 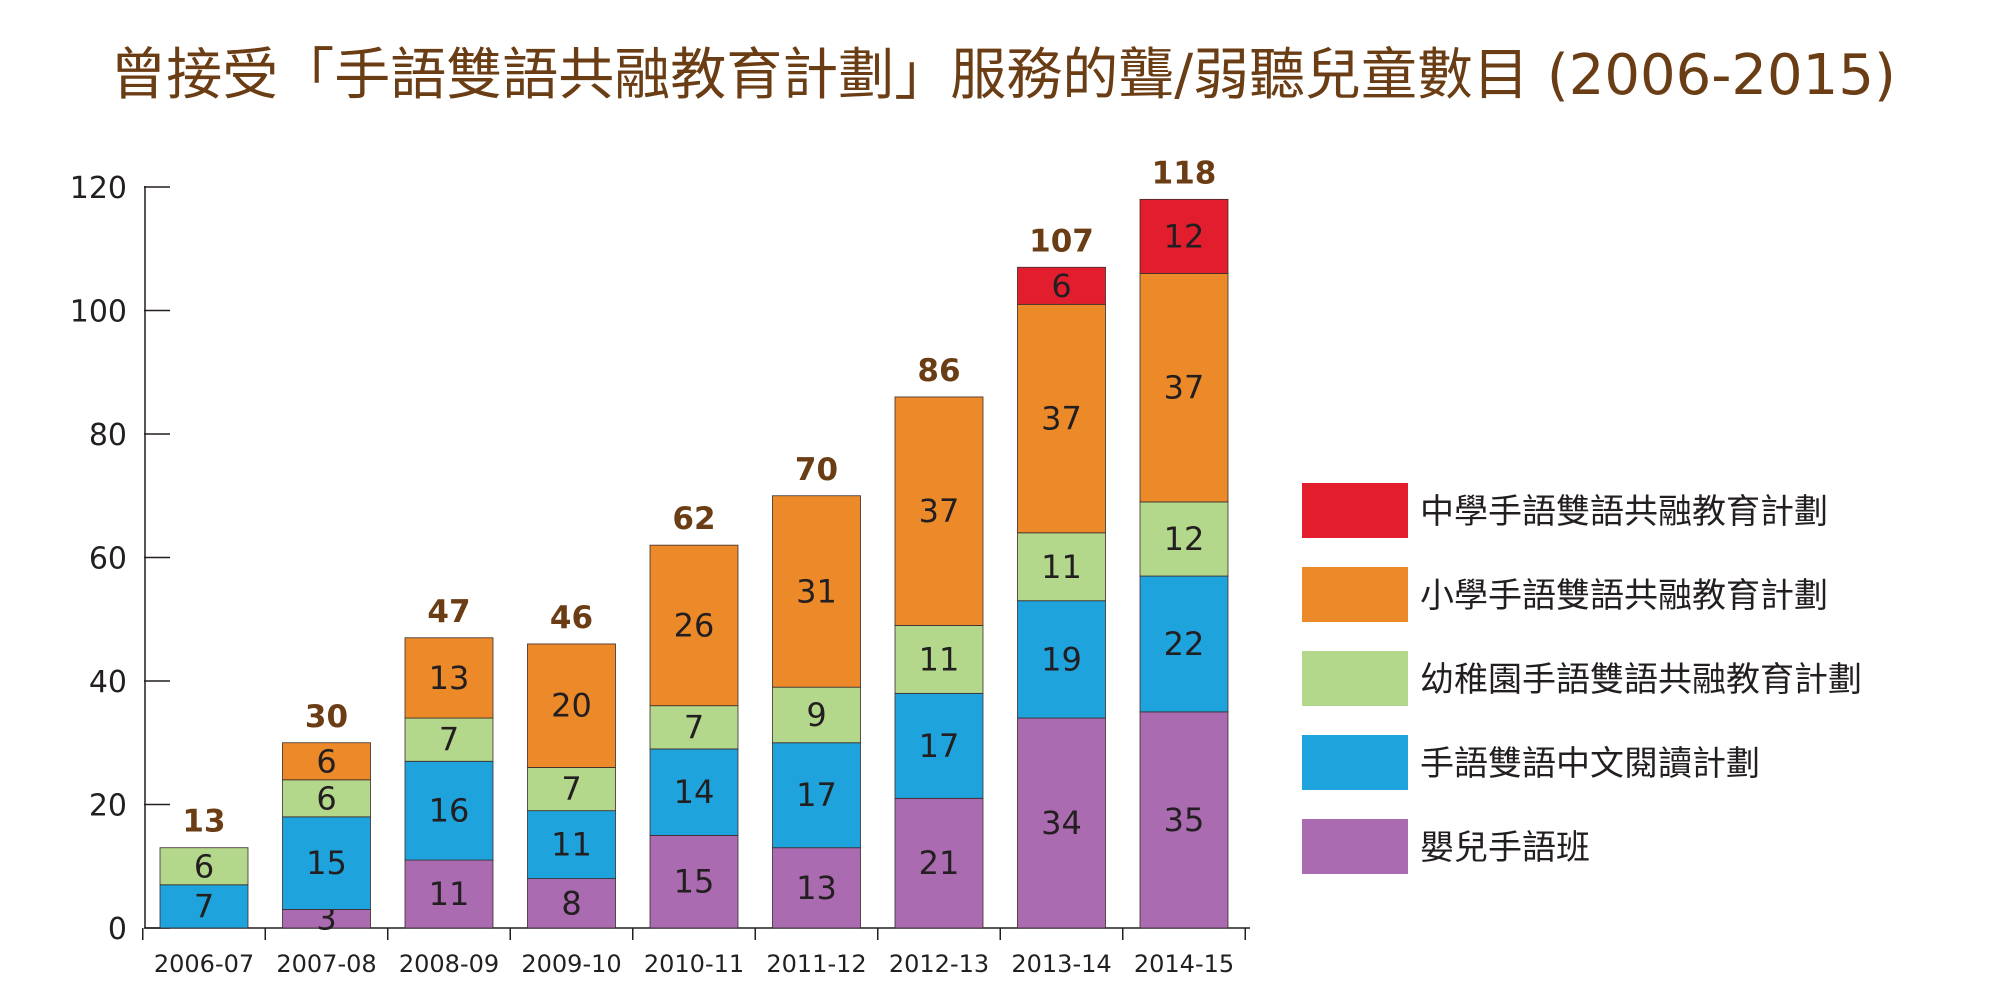 I want to click on segment-value-label: 31, so click(x=816, y=591).